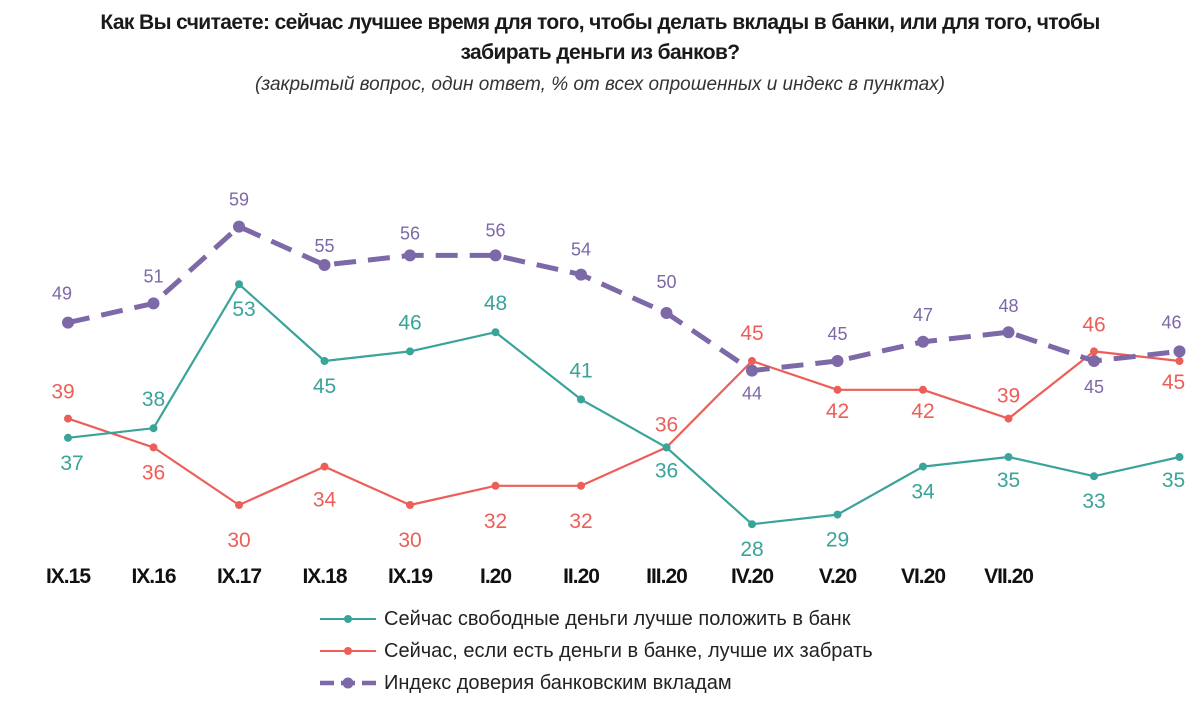  What do you see at coordinates (923, 492) in the screenshot?
I see `series-1-data-label: 34` at bounding box center [923, 492].